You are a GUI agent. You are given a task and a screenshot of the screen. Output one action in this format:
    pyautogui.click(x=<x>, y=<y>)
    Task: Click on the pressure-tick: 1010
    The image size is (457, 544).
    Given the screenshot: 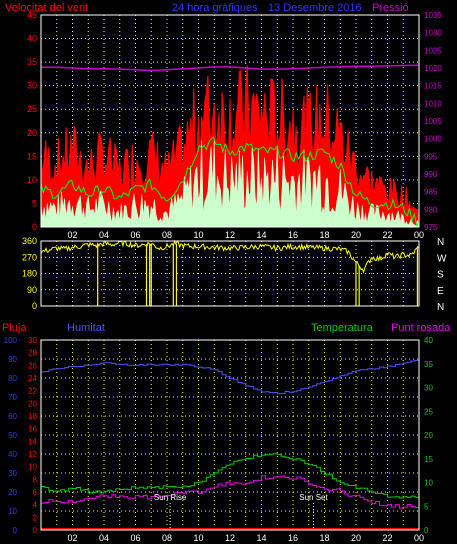 What is the action you would take?
    pyautogui.click(x=433, y=103)
    